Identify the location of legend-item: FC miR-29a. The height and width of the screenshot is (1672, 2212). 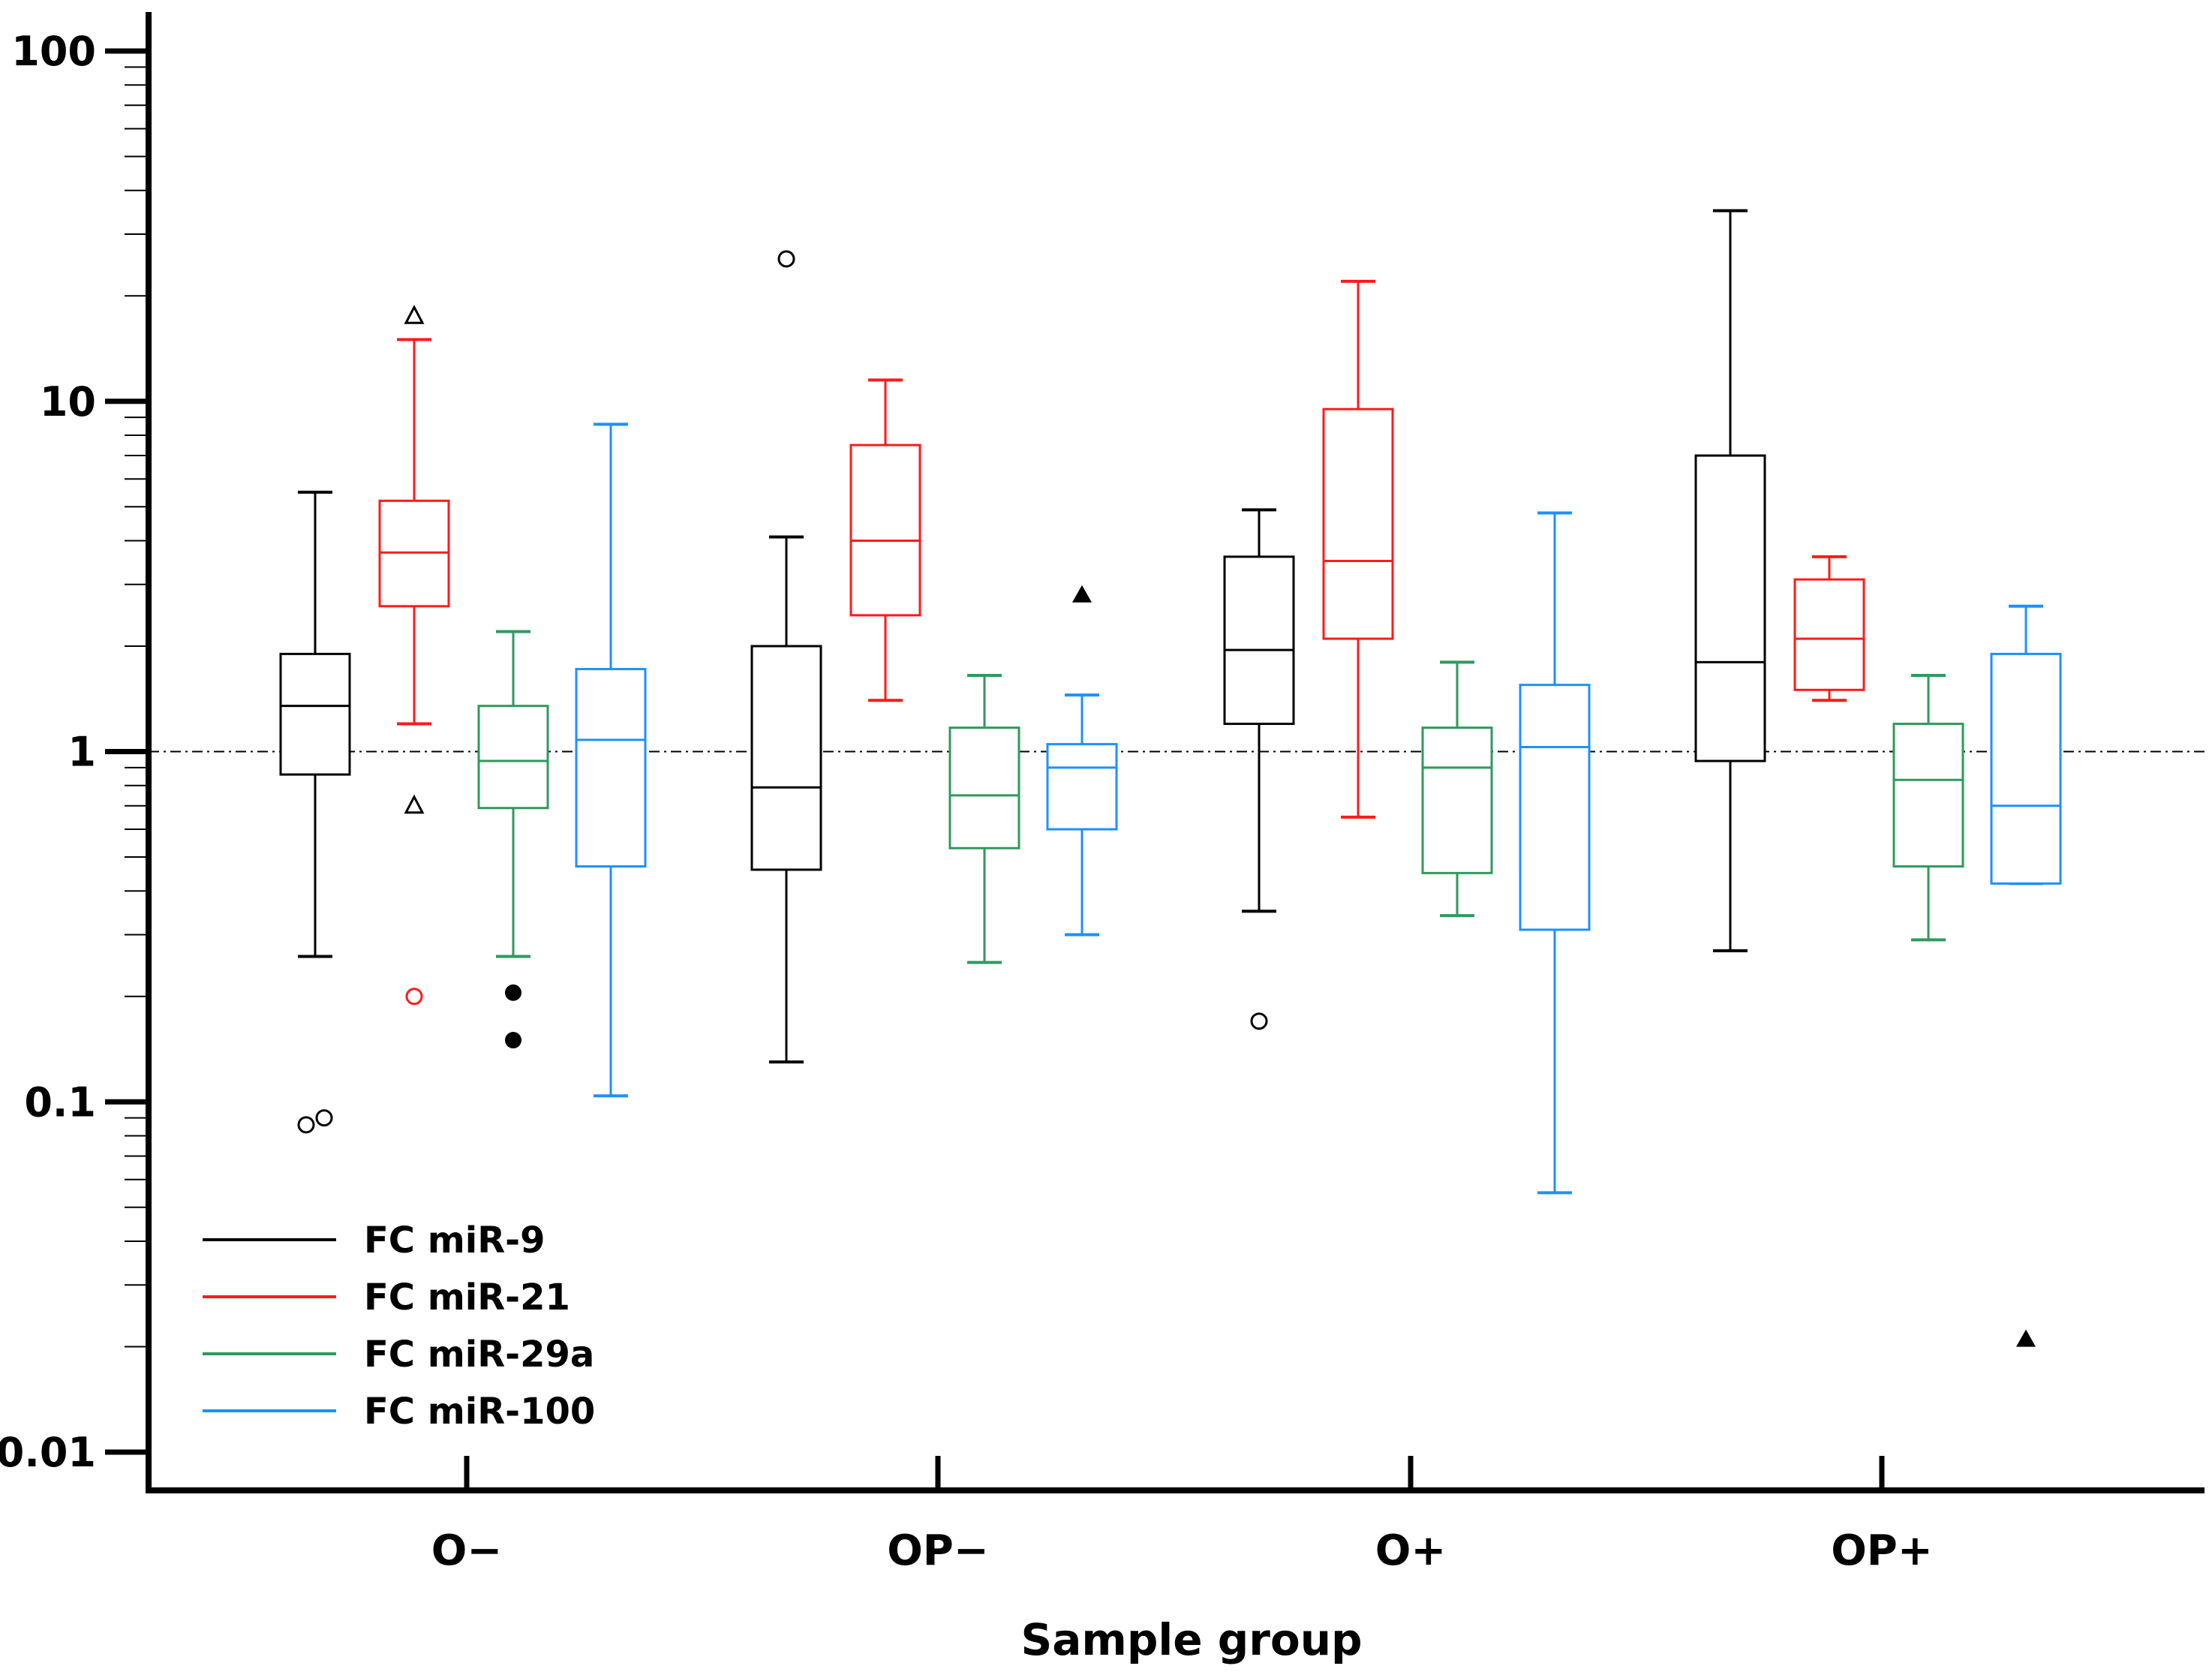
(399, 1355).